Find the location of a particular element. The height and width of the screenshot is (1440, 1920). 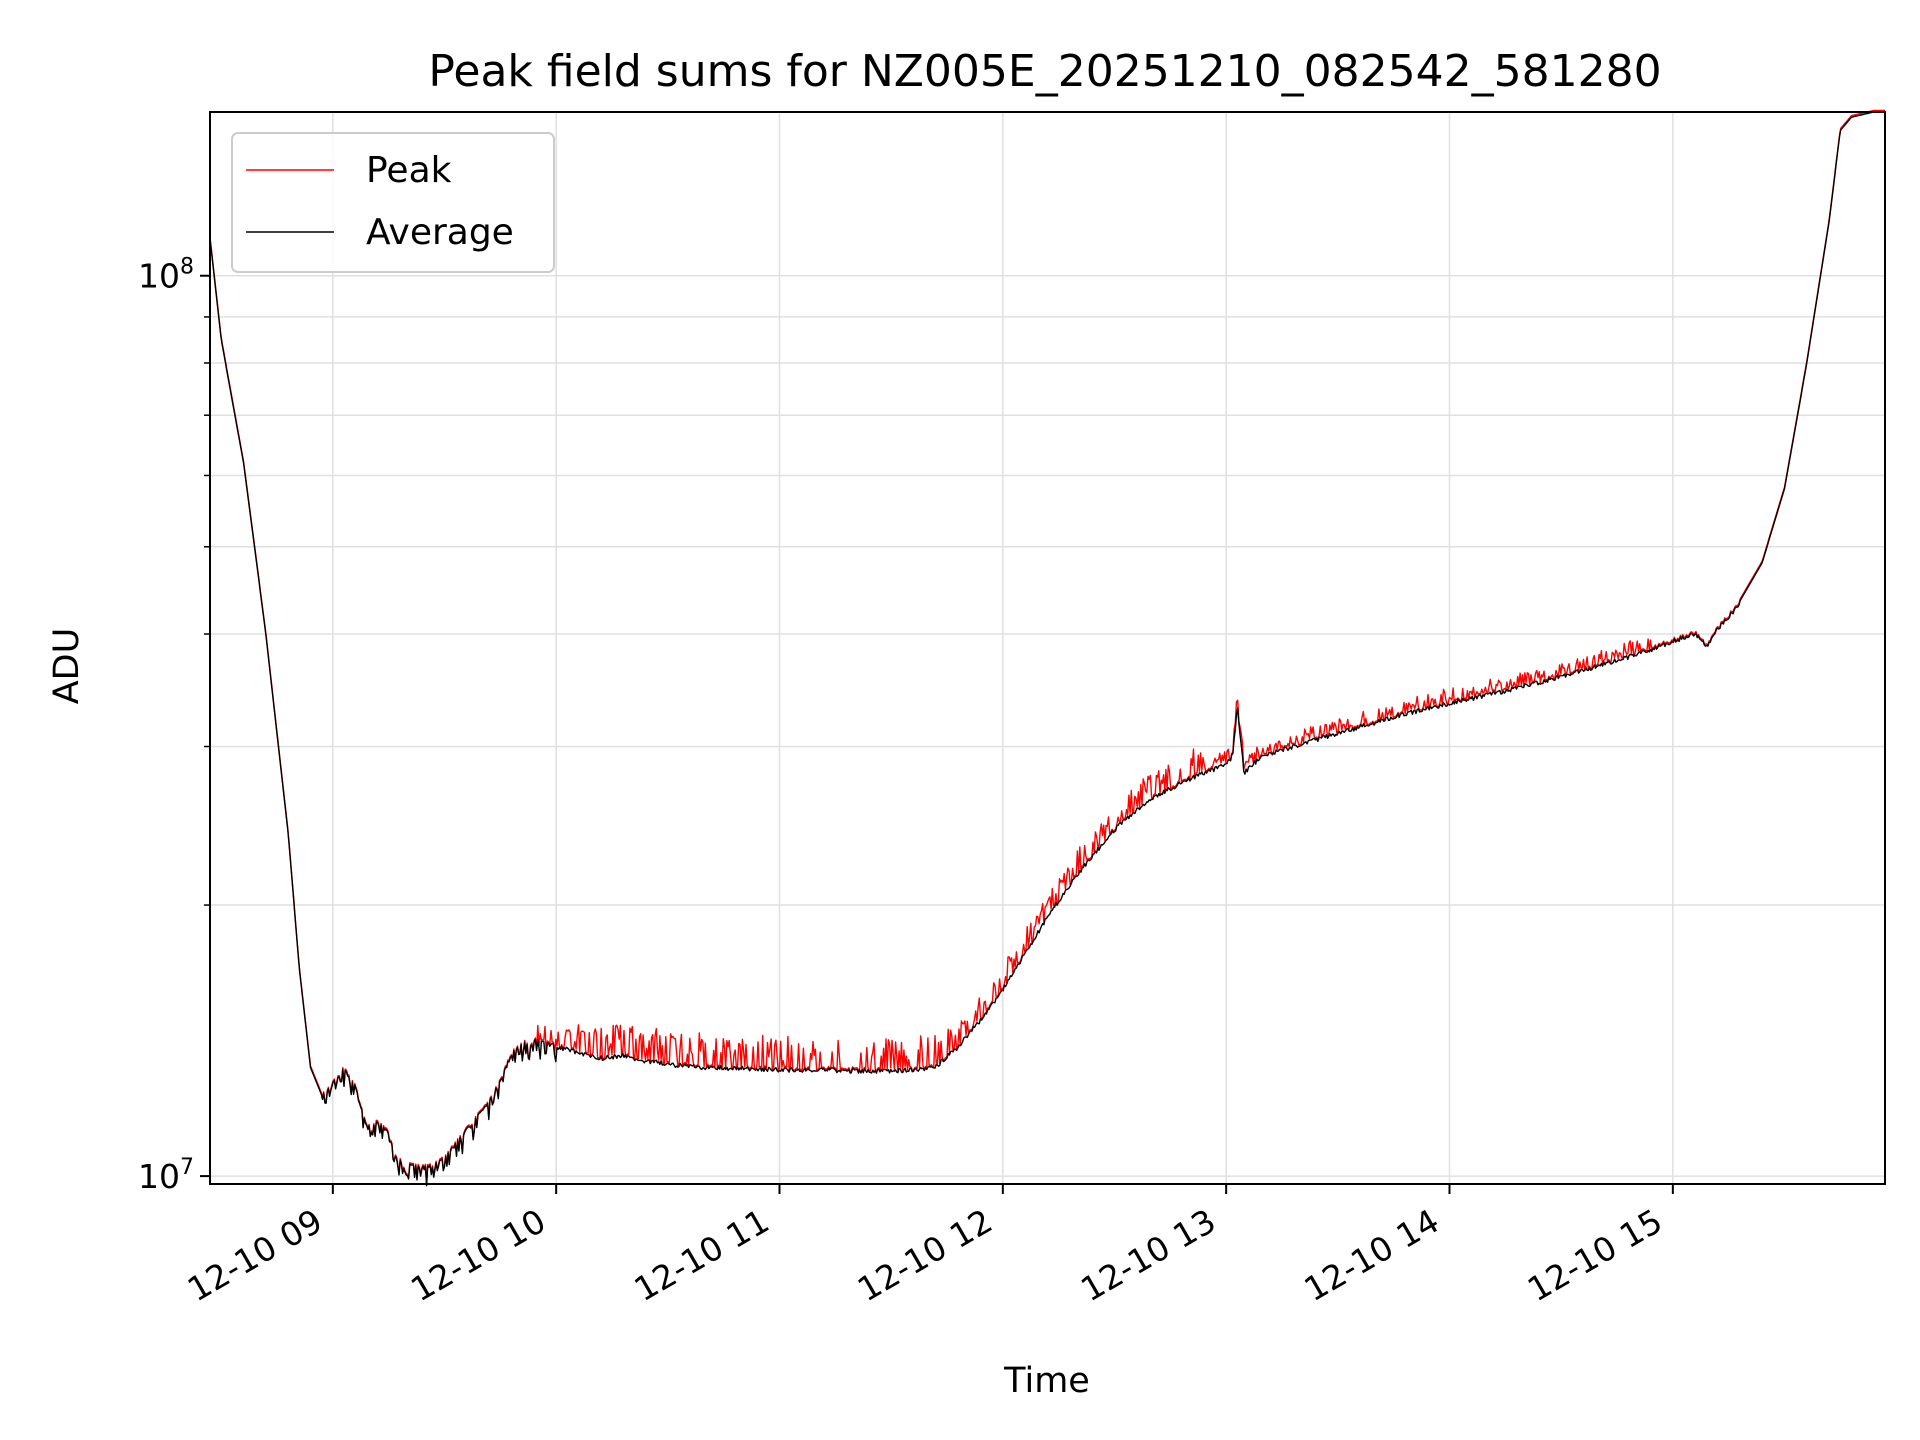

legend-label-peak: Peak is located at coordinates (409, 170).